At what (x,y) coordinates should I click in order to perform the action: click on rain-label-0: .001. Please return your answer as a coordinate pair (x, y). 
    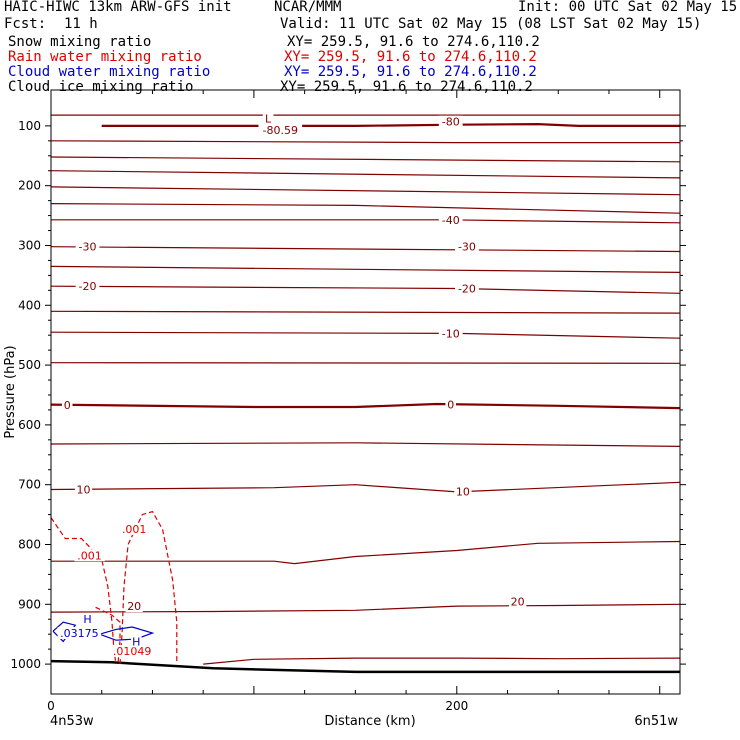
    Looking at the image, I should click on (134, 529).